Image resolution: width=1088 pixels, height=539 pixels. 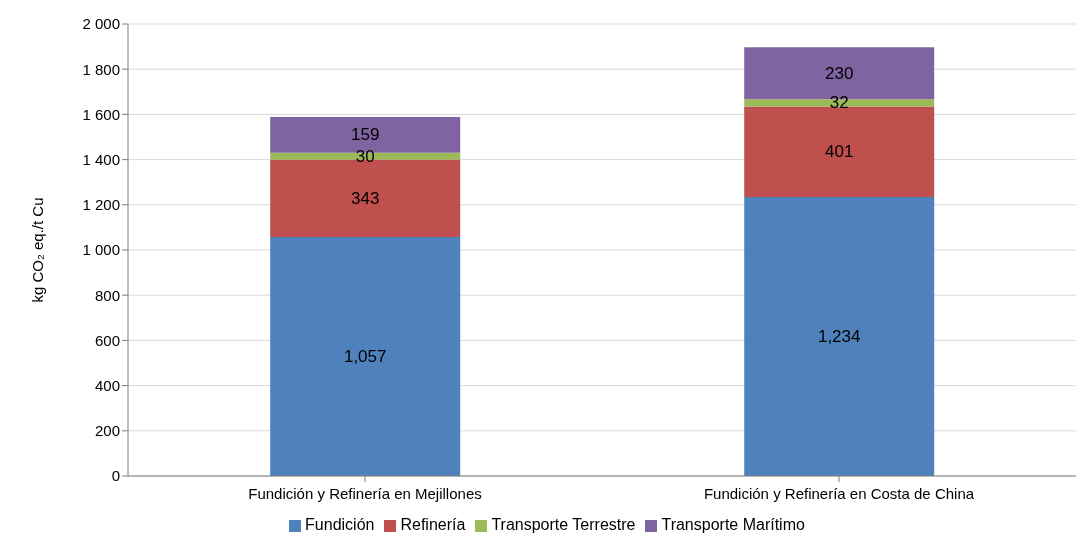 I want to click on data-label: 159, so click(x=365, y=135).